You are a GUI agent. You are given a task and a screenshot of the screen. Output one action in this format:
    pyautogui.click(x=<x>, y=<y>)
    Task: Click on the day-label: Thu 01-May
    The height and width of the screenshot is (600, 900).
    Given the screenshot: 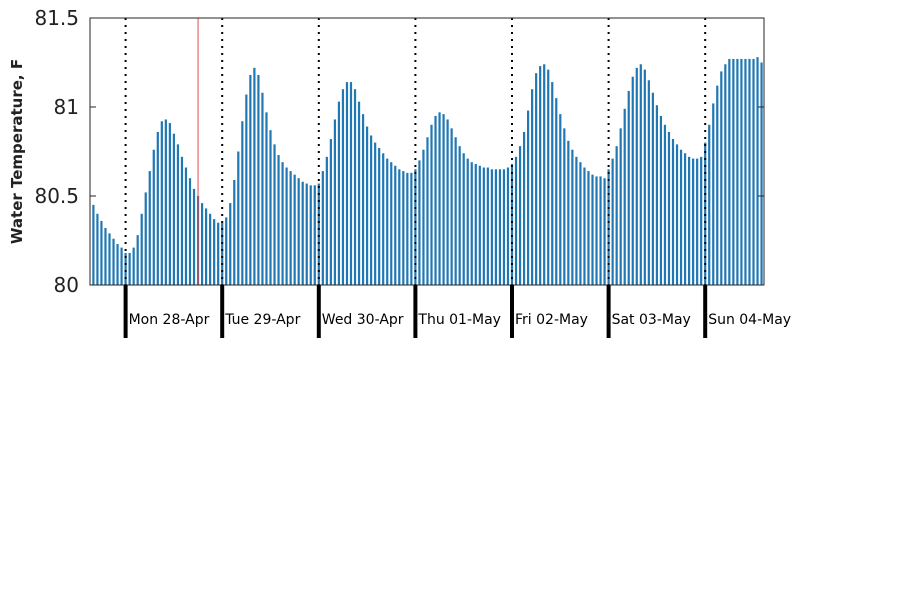 What is the action you would take?
    pyautogui.click(x=459, y=320)
    